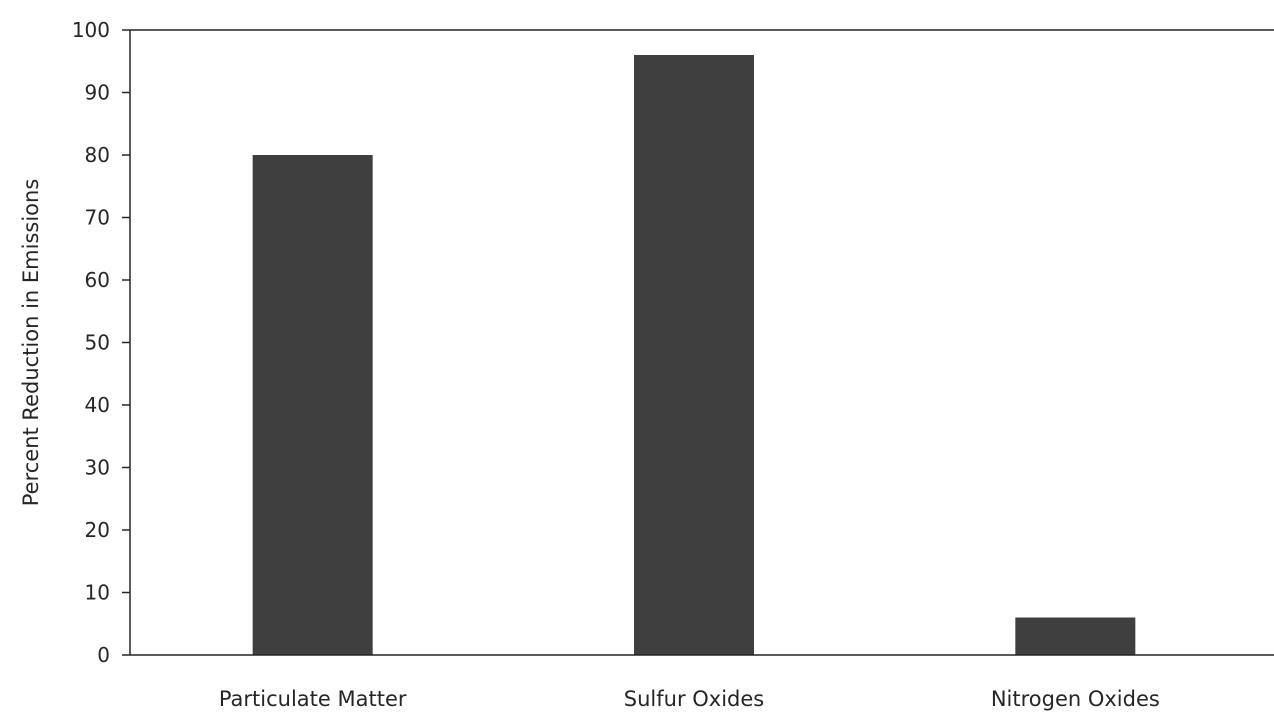 The width and height of the screenshot is (1274, 720). I want to click on bar-sulfur-oxides, so click(694, 355).